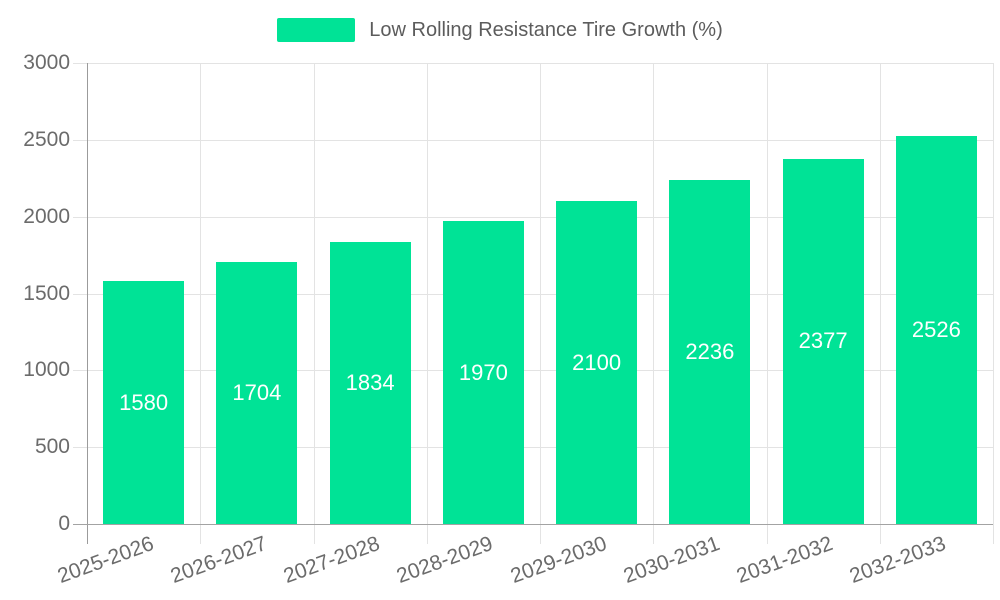  I want to click on bar-value-label: 1970, so click(483, 372).